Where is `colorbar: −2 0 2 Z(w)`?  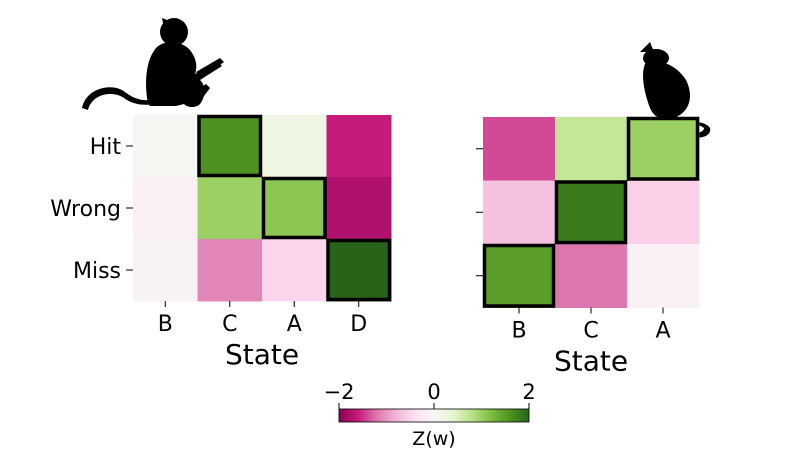
colorbar: −2 0 2 Z(w) is located at coordinates (430, 415).